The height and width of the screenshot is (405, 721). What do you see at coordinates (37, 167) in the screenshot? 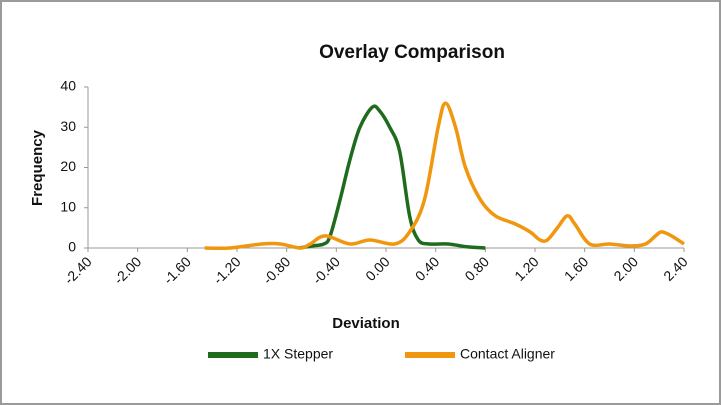
I see `y-axis-label: Frequency` at bounding box center [37, 167].